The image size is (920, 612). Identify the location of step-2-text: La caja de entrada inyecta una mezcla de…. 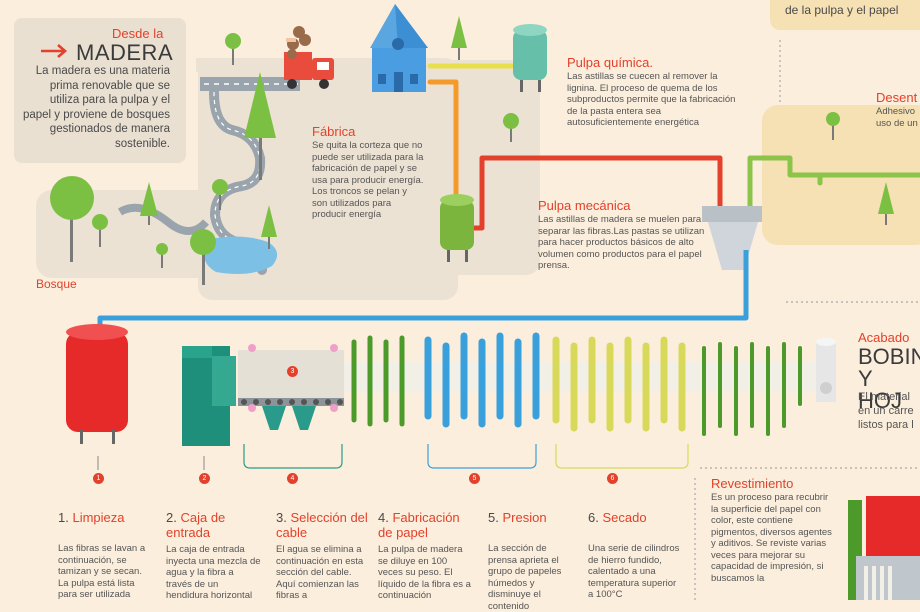
(213, 572).